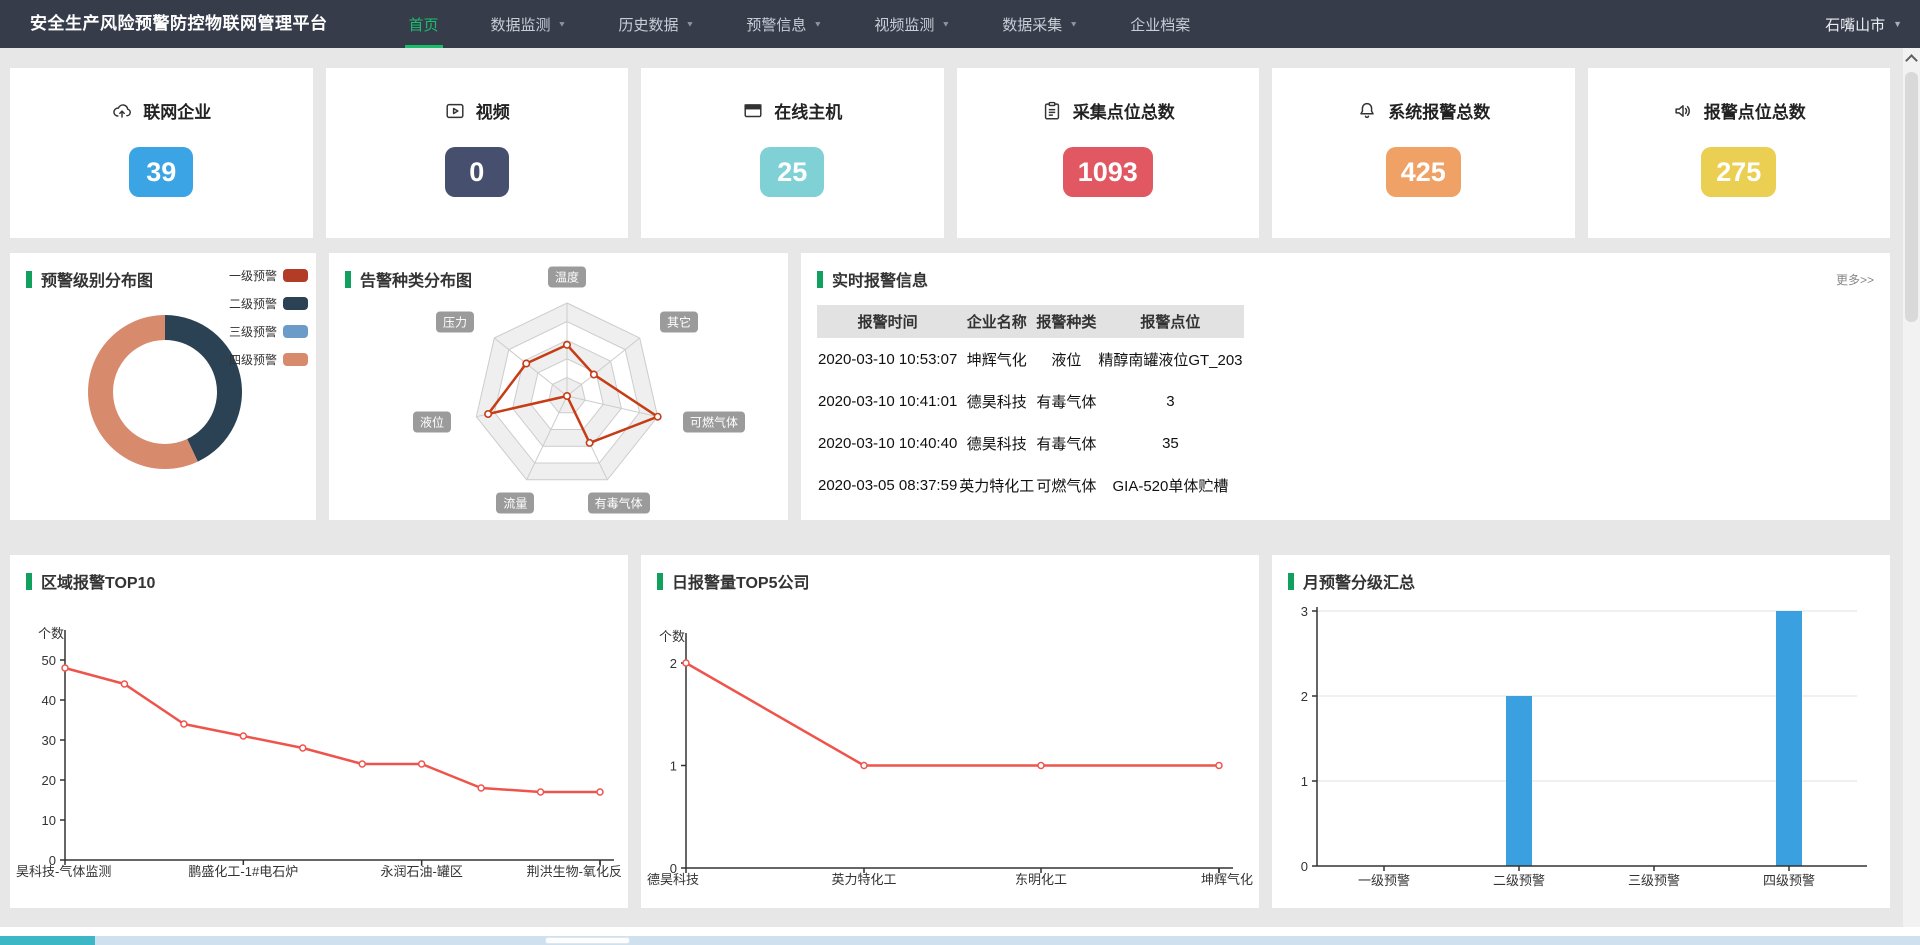  I want to click on nav-item-label: 数据采集, so click(1032, 25).